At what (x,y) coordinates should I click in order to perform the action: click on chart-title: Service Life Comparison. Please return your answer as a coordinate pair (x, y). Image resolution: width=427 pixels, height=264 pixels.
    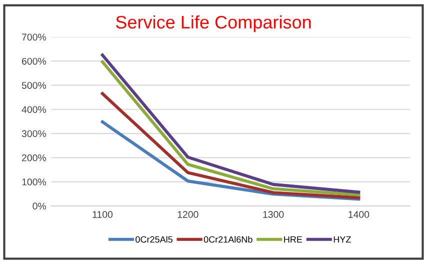
    Looking at the image, I should click on (213, 23).